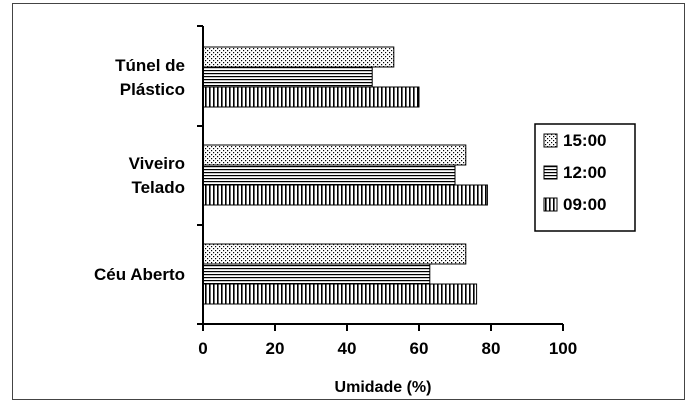 The height and width of the screenshot is (403, 695). What do you see at coordinates (275, 348) in the screenshot?
I see `x-tick-label-20: 20` at bounding box center [275, 348].